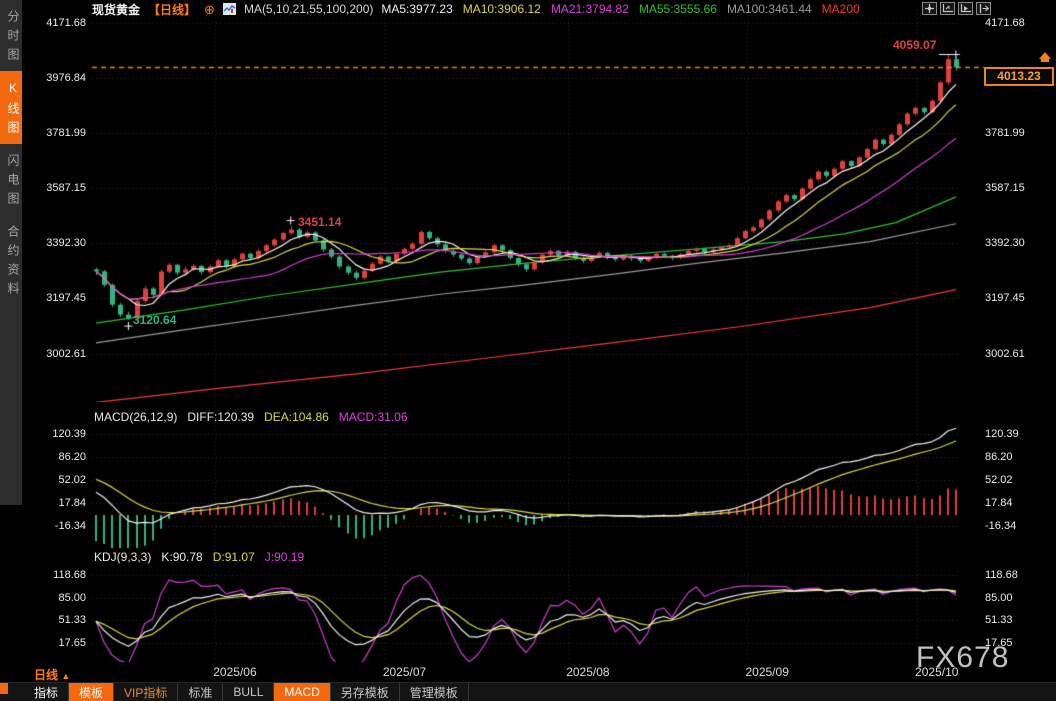  What do you see at coordinates (66, 353) in the screenshot?
I see `price-tick-left-6: 3002.61` at bounding box center [66, 353].